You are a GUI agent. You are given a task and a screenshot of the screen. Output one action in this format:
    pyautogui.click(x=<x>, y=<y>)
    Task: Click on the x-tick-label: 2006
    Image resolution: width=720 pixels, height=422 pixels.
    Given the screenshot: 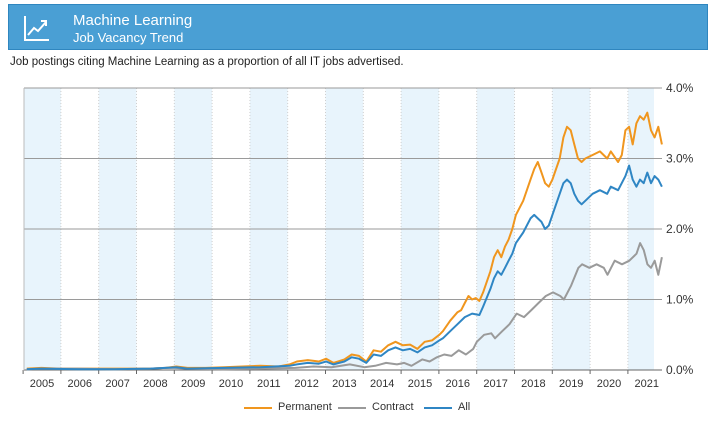 What is the action you would take?
    pyautogui.click(x=80, y=384)
    